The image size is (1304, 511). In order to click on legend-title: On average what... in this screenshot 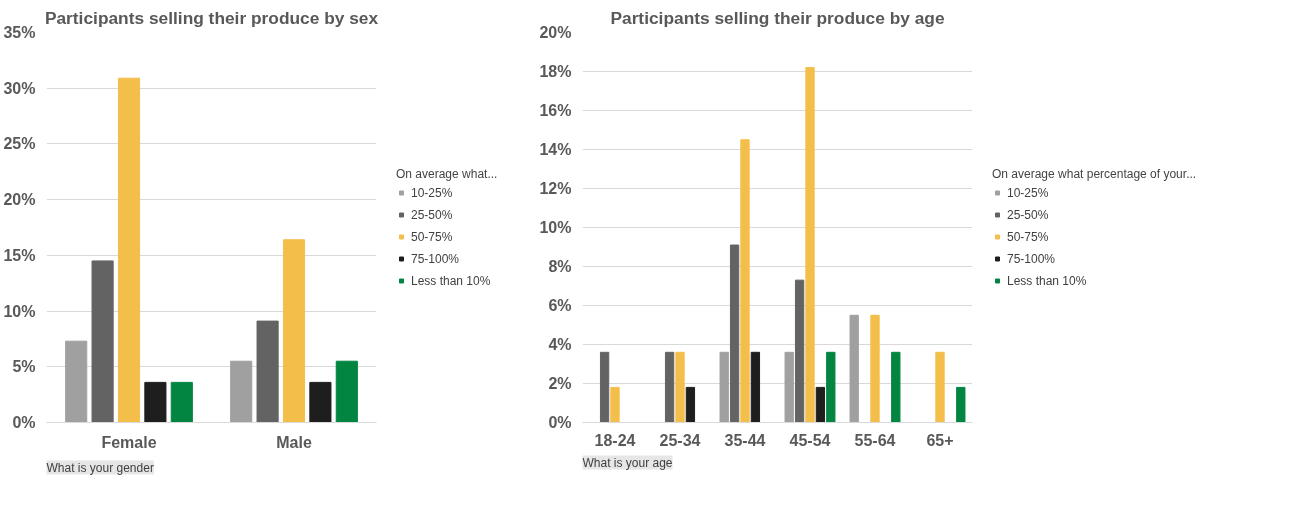, I will do `click(447, 173)`.